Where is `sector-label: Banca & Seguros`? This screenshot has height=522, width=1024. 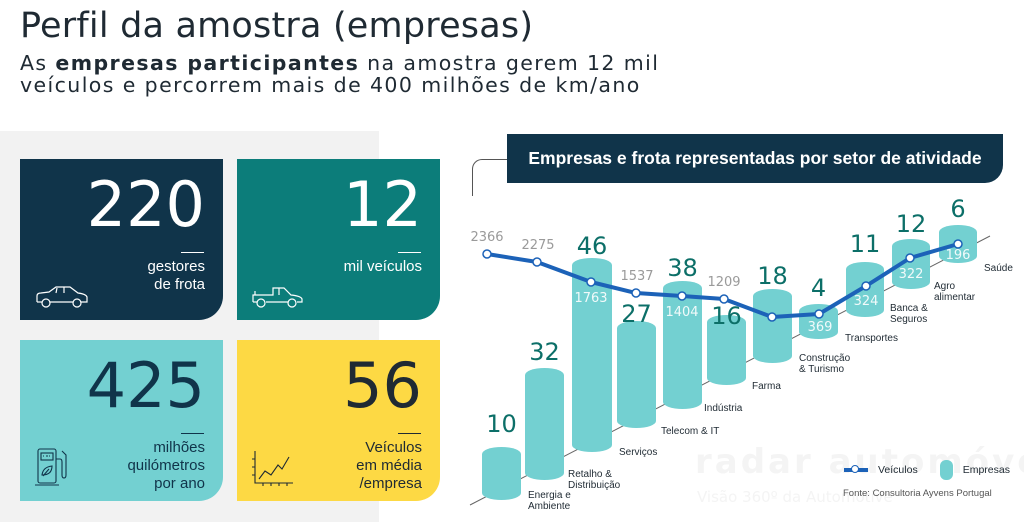
sector-label: Banca & Seguros is located at coordinates (909, 314).